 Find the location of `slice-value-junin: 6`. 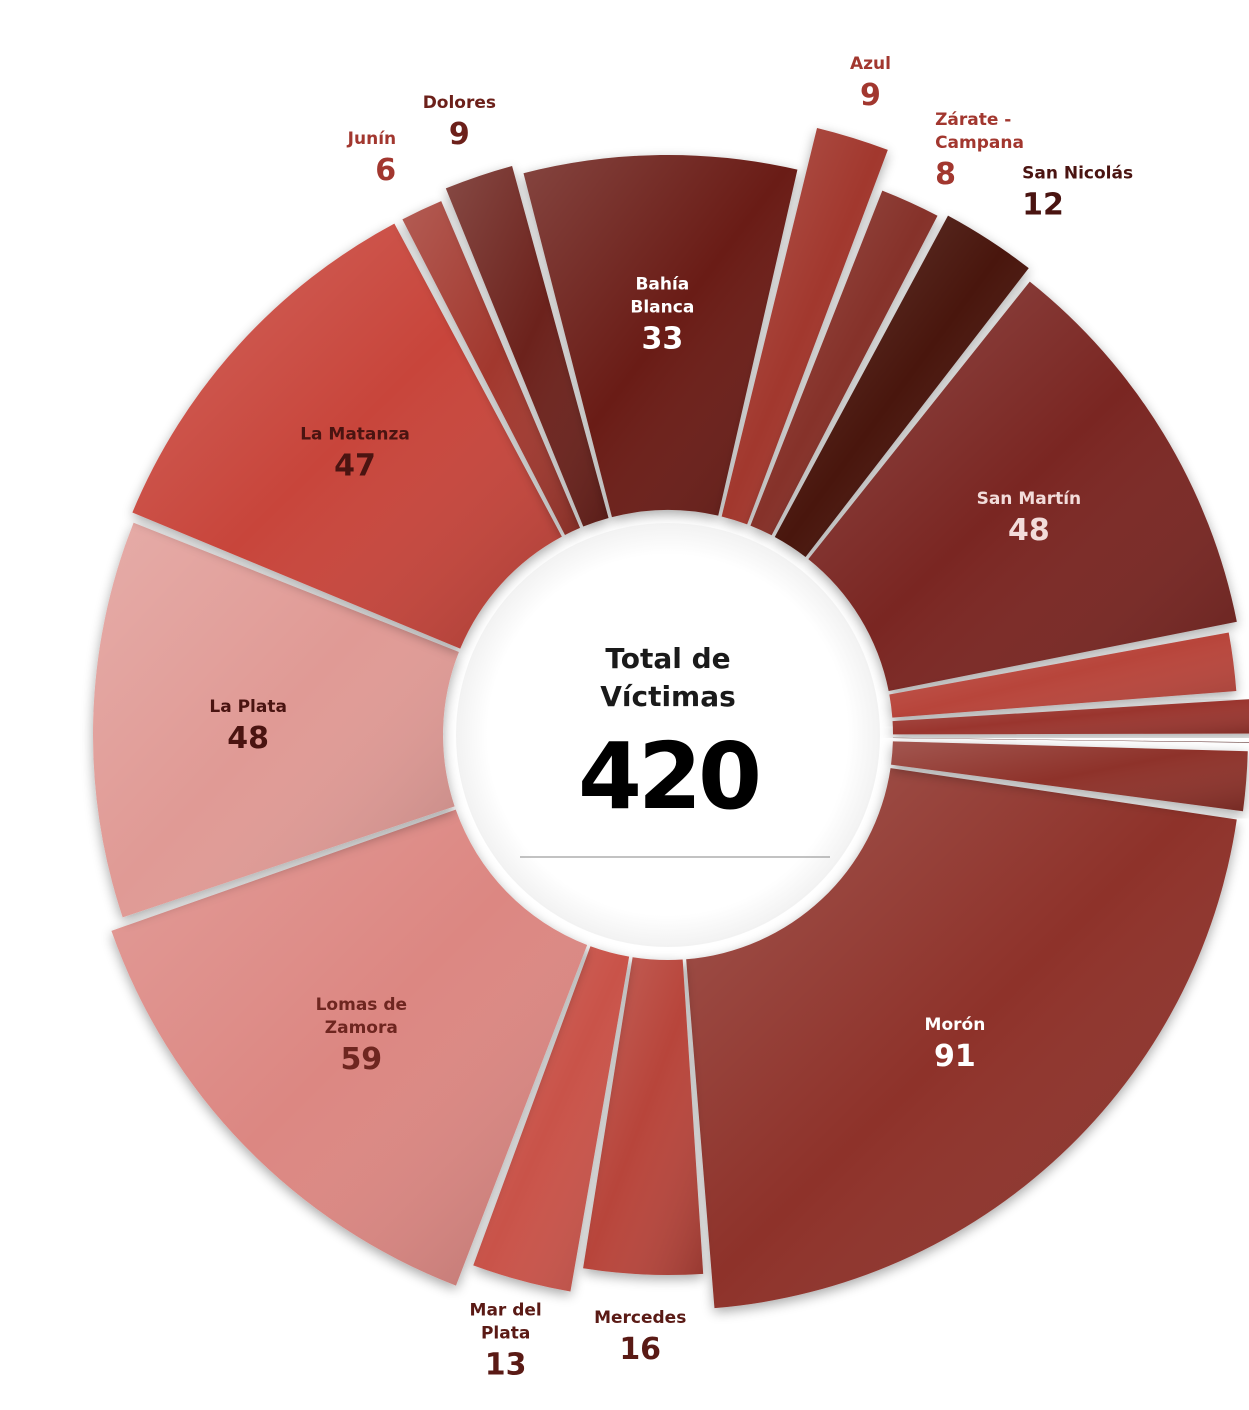

slice-value-junin: 6 is located at coordinates (385, 170).